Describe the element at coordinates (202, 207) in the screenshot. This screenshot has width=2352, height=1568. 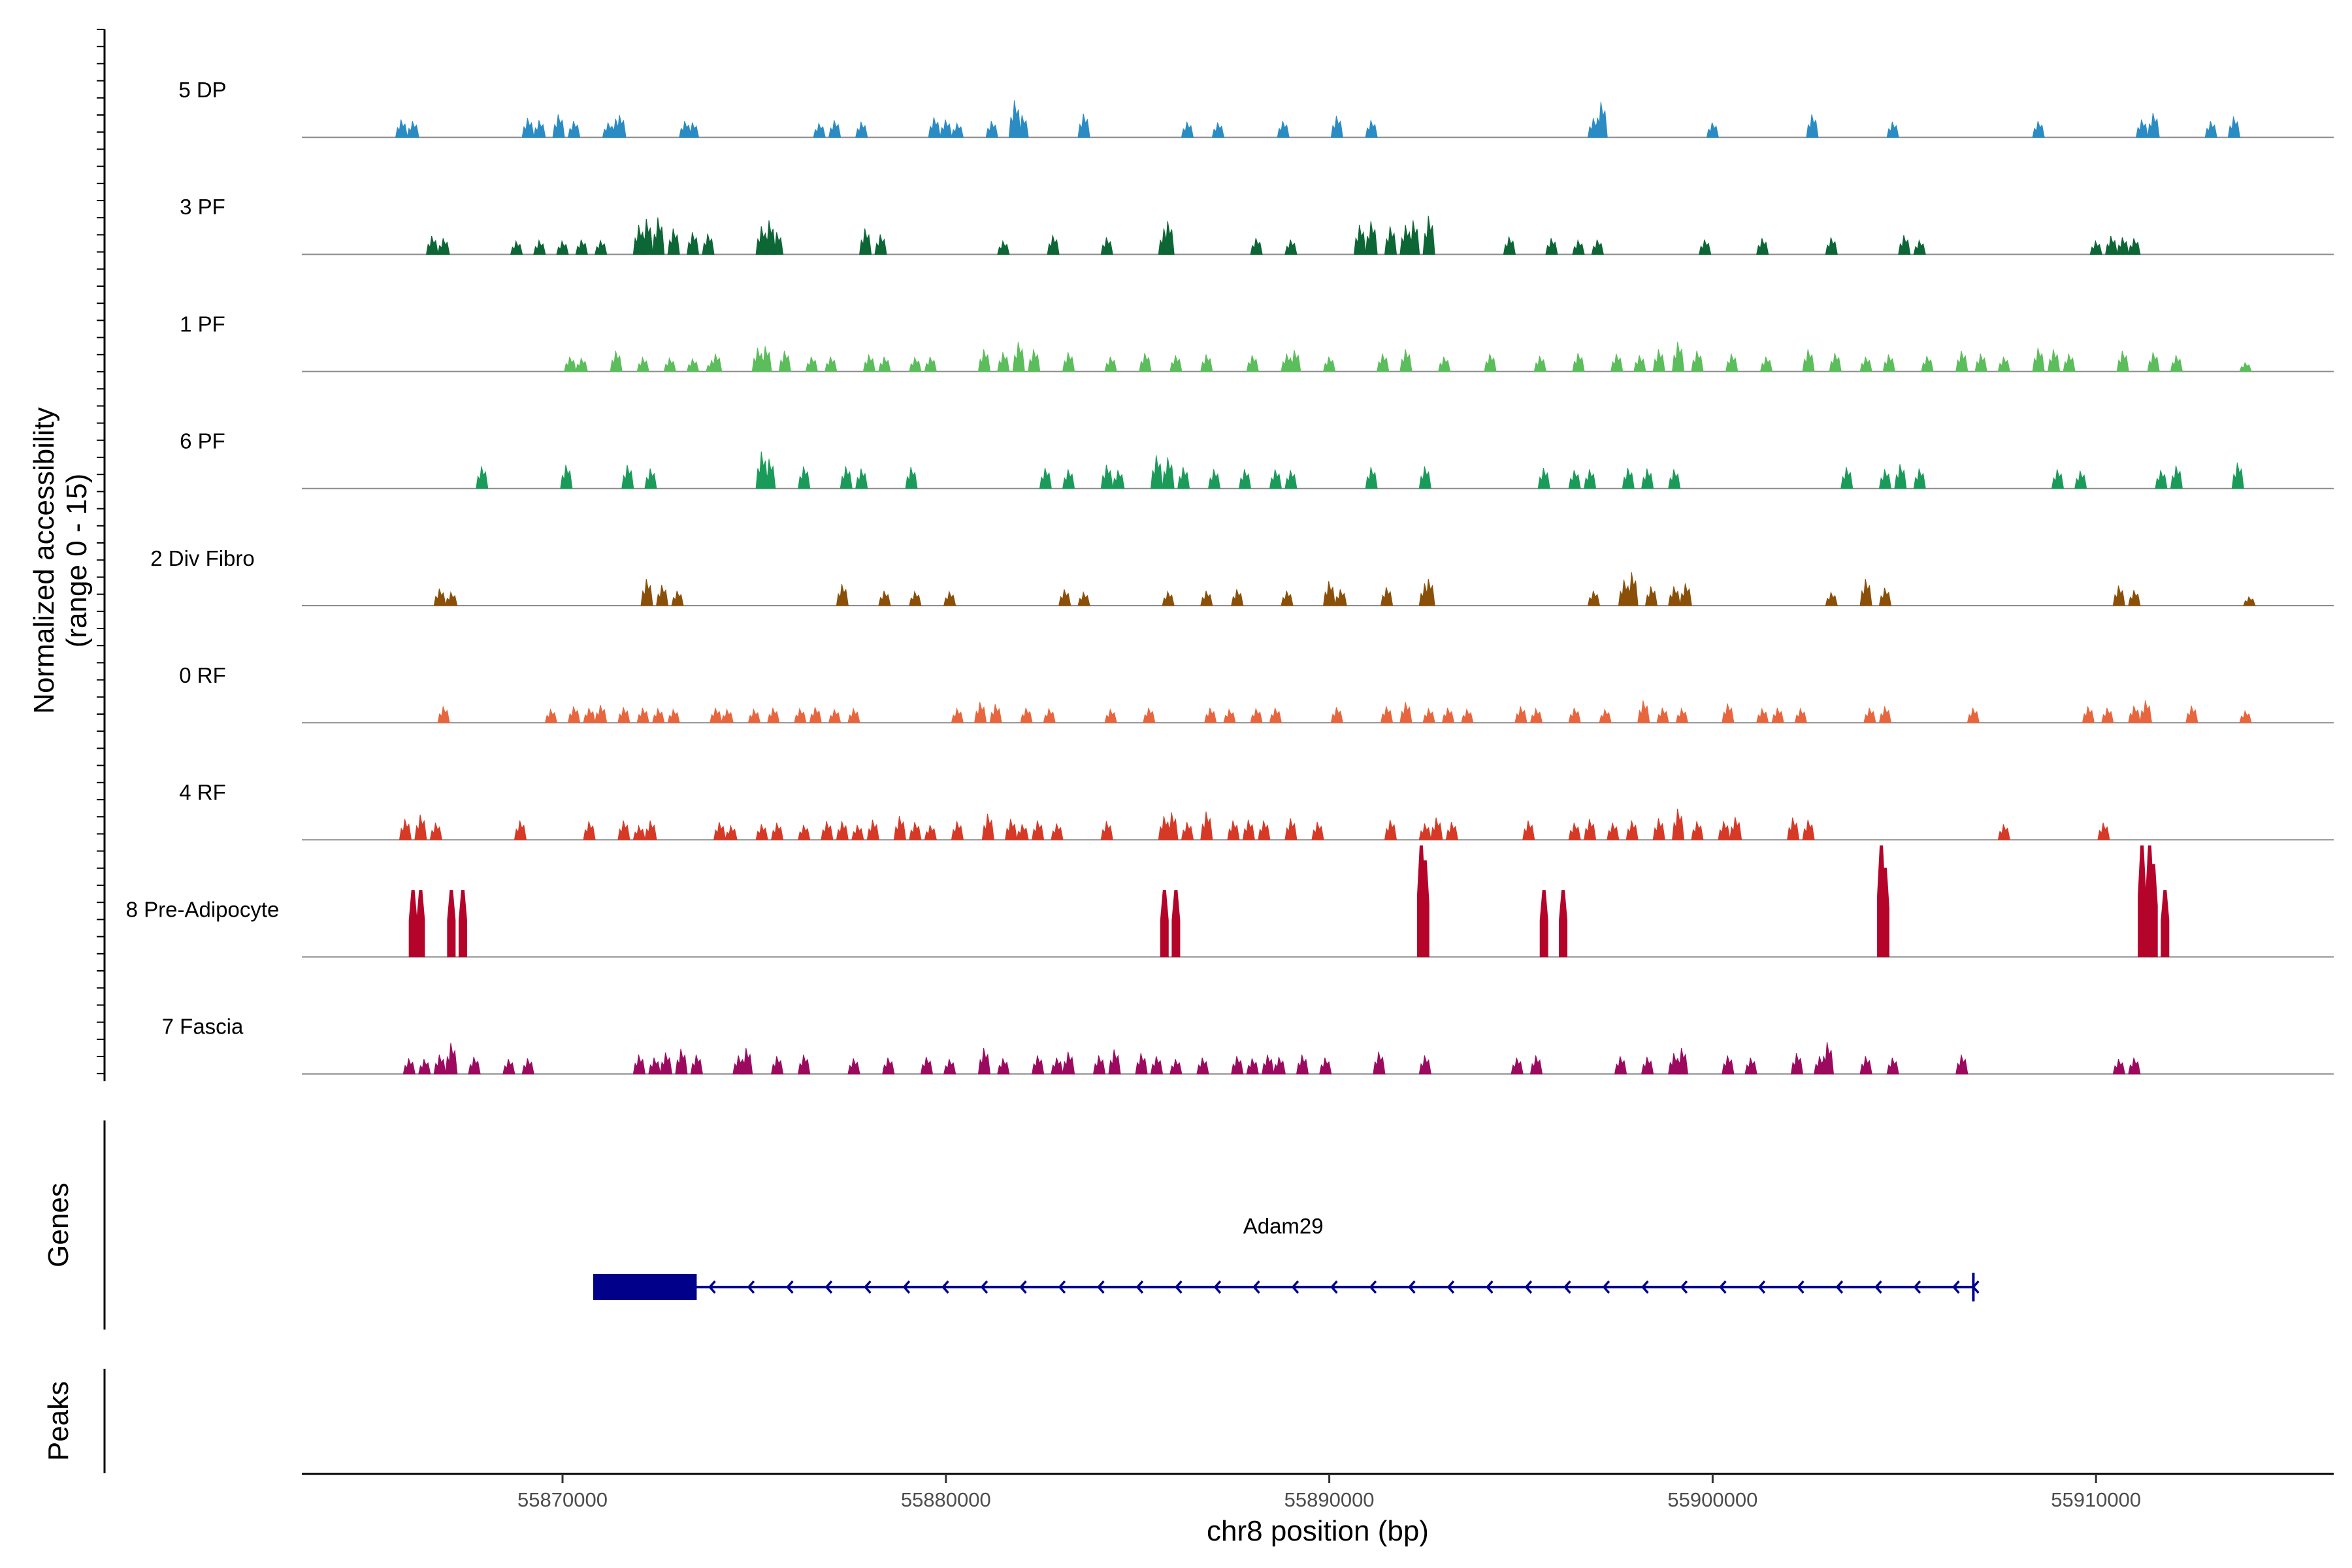
I see `track-label: 3 PF` at that location.